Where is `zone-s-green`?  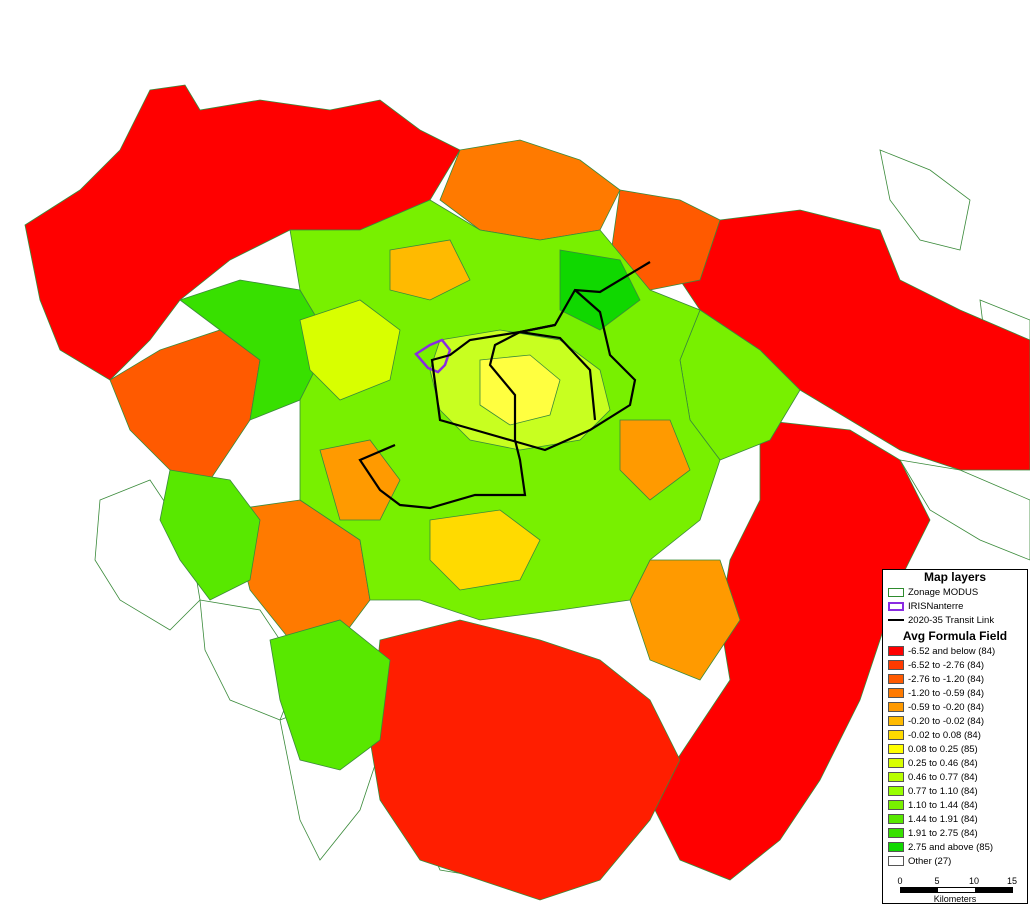 zone-s-green is located at coordinates (330, 695).